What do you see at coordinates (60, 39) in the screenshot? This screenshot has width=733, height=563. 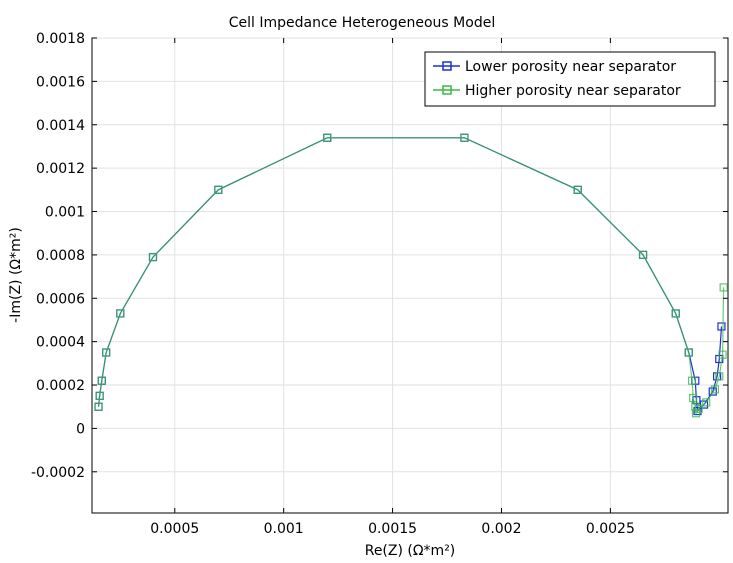 I see `y-tick-label: 0.0018` at bounding box center [60, 39].